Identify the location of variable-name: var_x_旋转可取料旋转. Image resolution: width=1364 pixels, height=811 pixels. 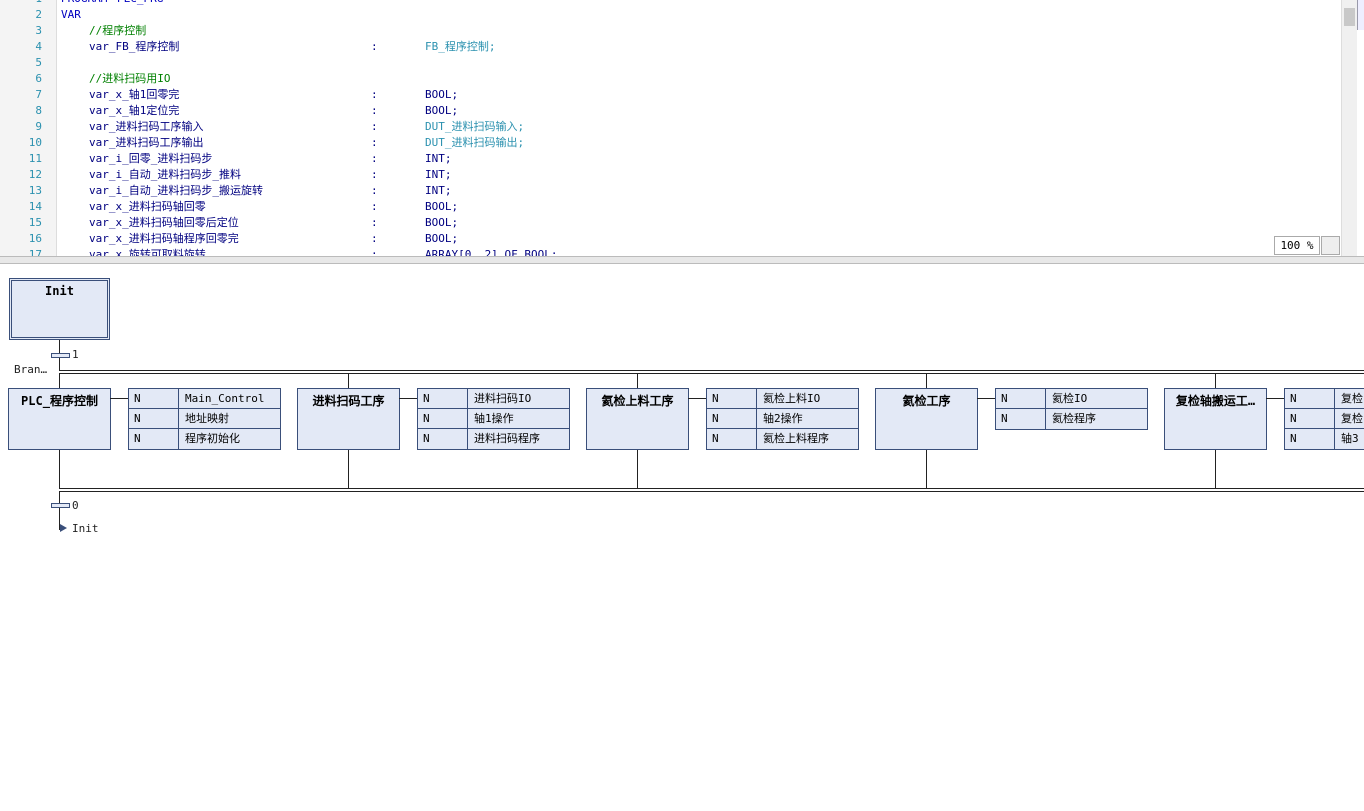
(147, 252).